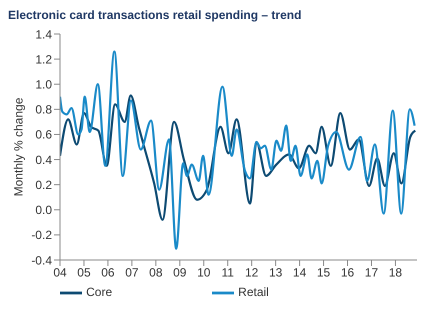 This screenshot has height=321, width=429. I want to click on x-tick-label: 07, so click(132, 273).